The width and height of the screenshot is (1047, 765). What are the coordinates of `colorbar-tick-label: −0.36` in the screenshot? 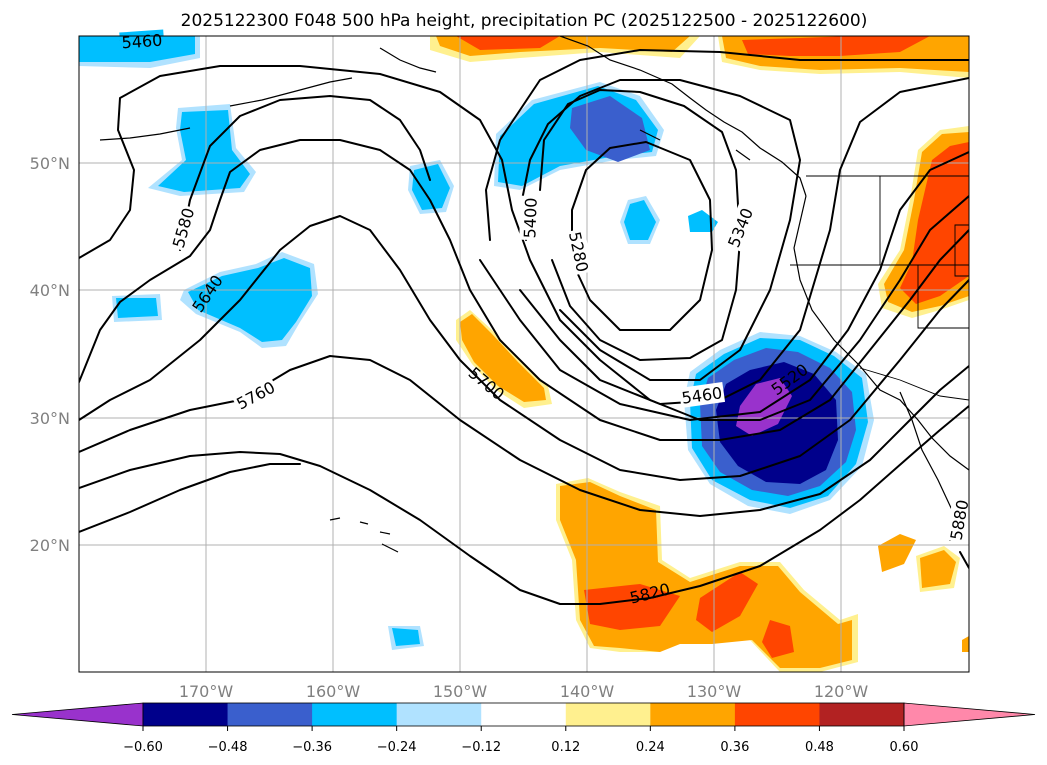 It's located at (312, 747).